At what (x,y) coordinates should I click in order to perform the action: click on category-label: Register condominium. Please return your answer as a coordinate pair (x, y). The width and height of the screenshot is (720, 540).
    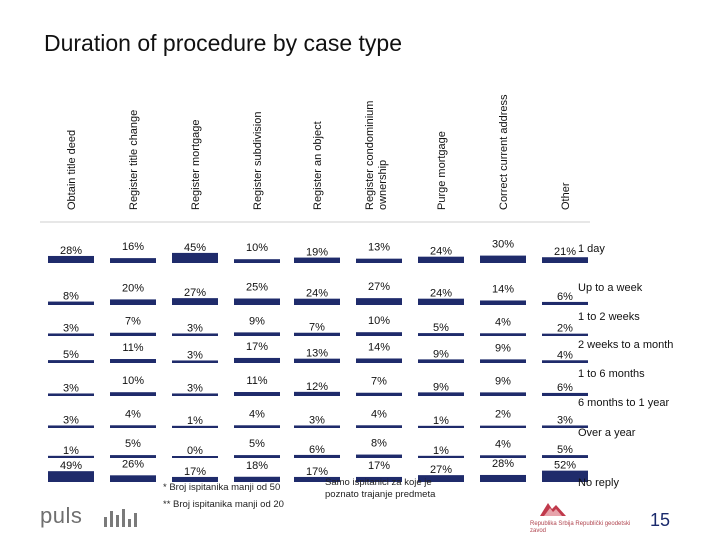
    Looking at the image, I should click on (370, 155).